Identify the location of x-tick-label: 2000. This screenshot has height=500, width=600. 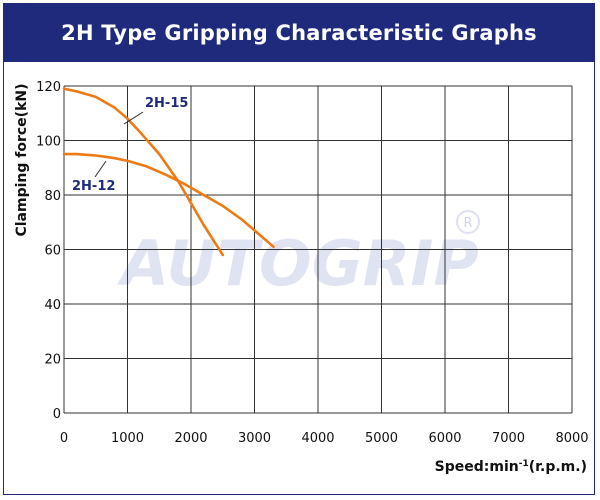
(190, 438).